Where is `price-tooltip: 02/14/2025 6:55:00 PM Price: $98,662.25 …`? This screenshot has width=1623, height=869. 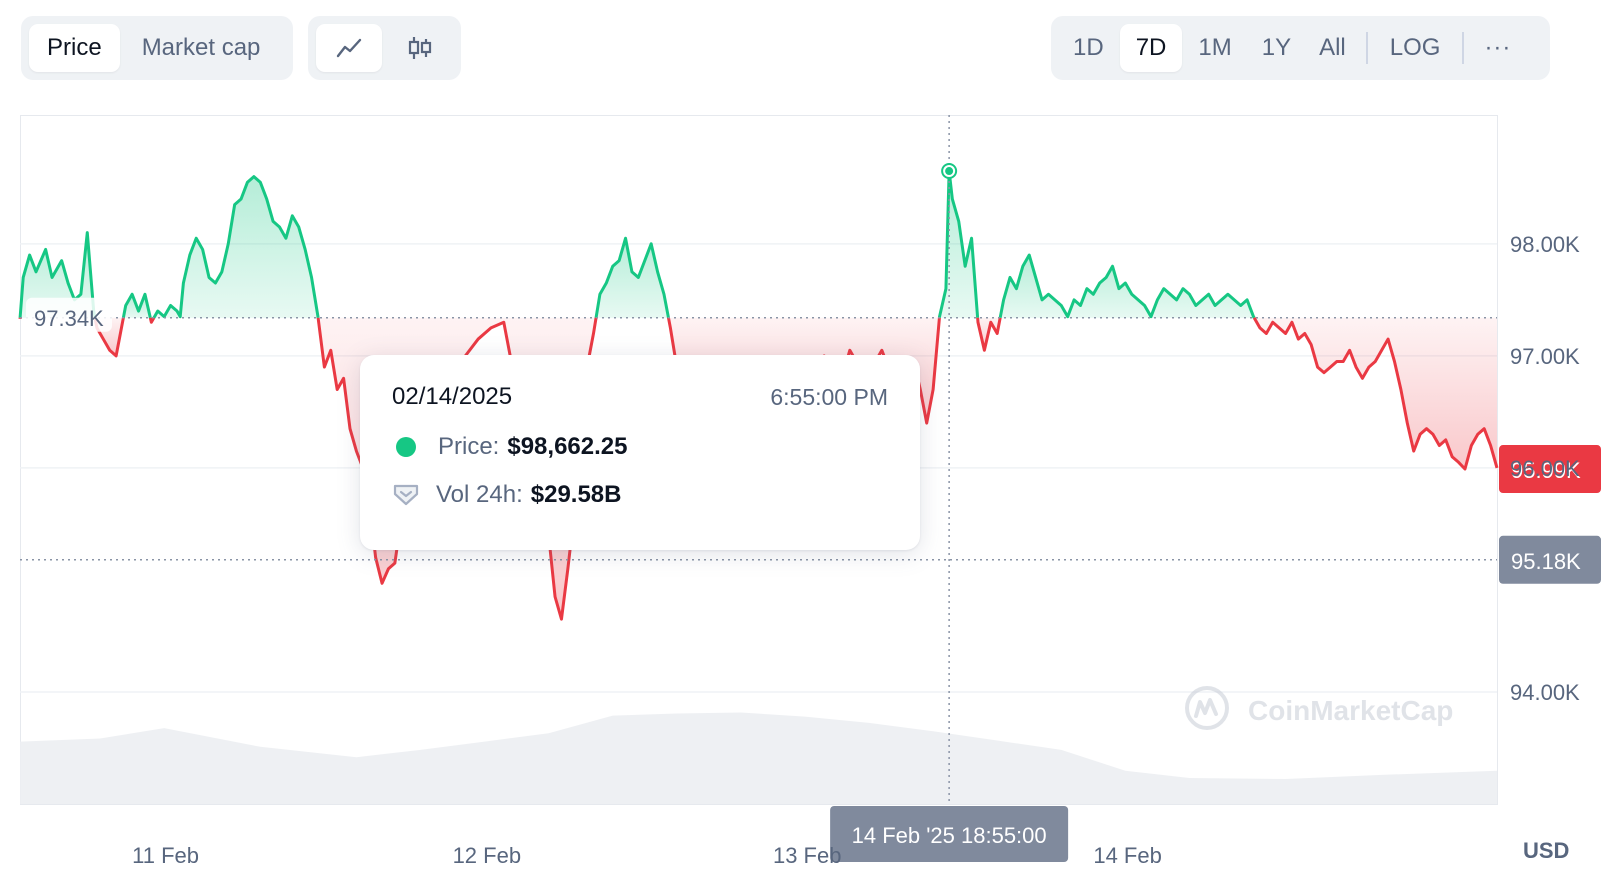
price-tooltip: 02/14/2025 6:55:00 PM Price: $98,662.25 … is located at coordinates (640, 452).